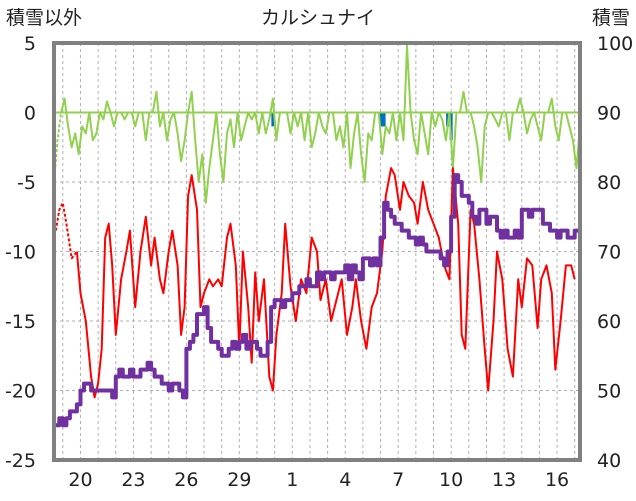  I want to click on x-tick-label: 1, so click(292, 480).